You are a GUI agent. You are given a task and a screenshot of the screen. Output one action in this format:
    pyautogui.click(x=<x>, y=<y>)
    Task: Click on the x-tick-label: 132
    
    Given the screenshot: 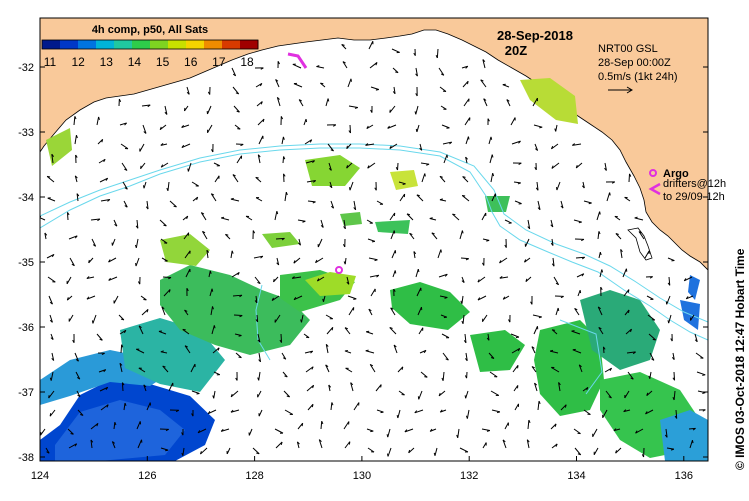 What is the action you would take?
    pyautogui.click(x=469, y=476)
    